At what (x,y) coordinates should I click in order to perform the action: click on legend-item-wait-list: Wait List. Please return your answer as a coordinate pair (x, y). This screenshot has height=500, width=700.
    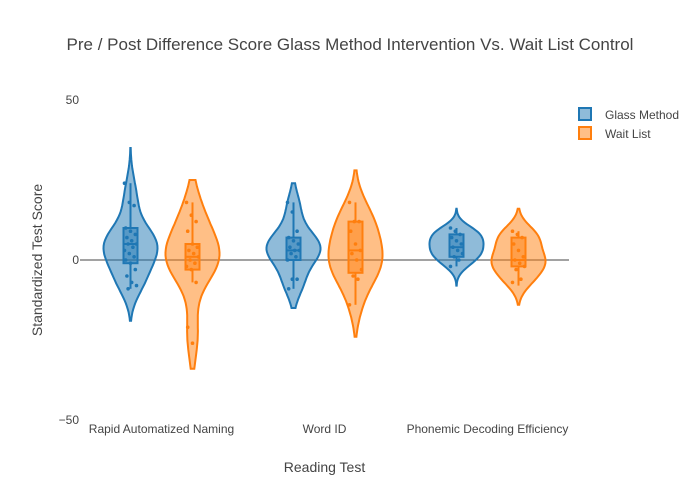
    Looking at the image, I should click on (614, 133).